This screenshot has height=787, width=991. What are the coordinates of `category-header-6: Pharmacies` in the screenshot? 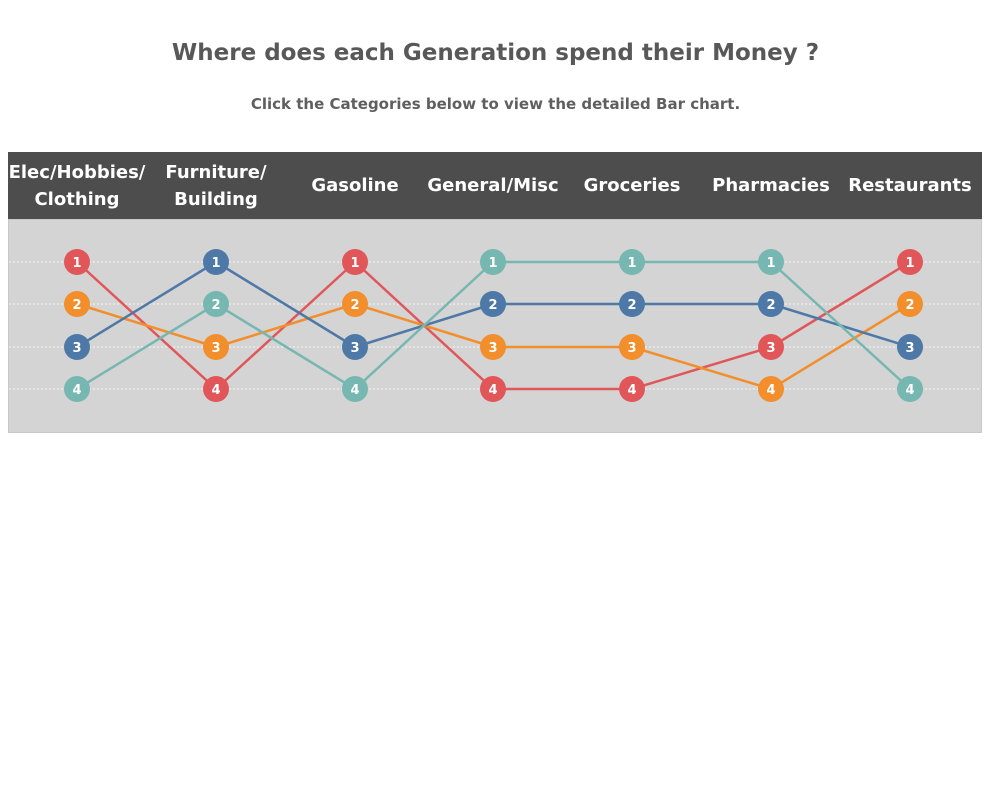 It's located at (771, 185).